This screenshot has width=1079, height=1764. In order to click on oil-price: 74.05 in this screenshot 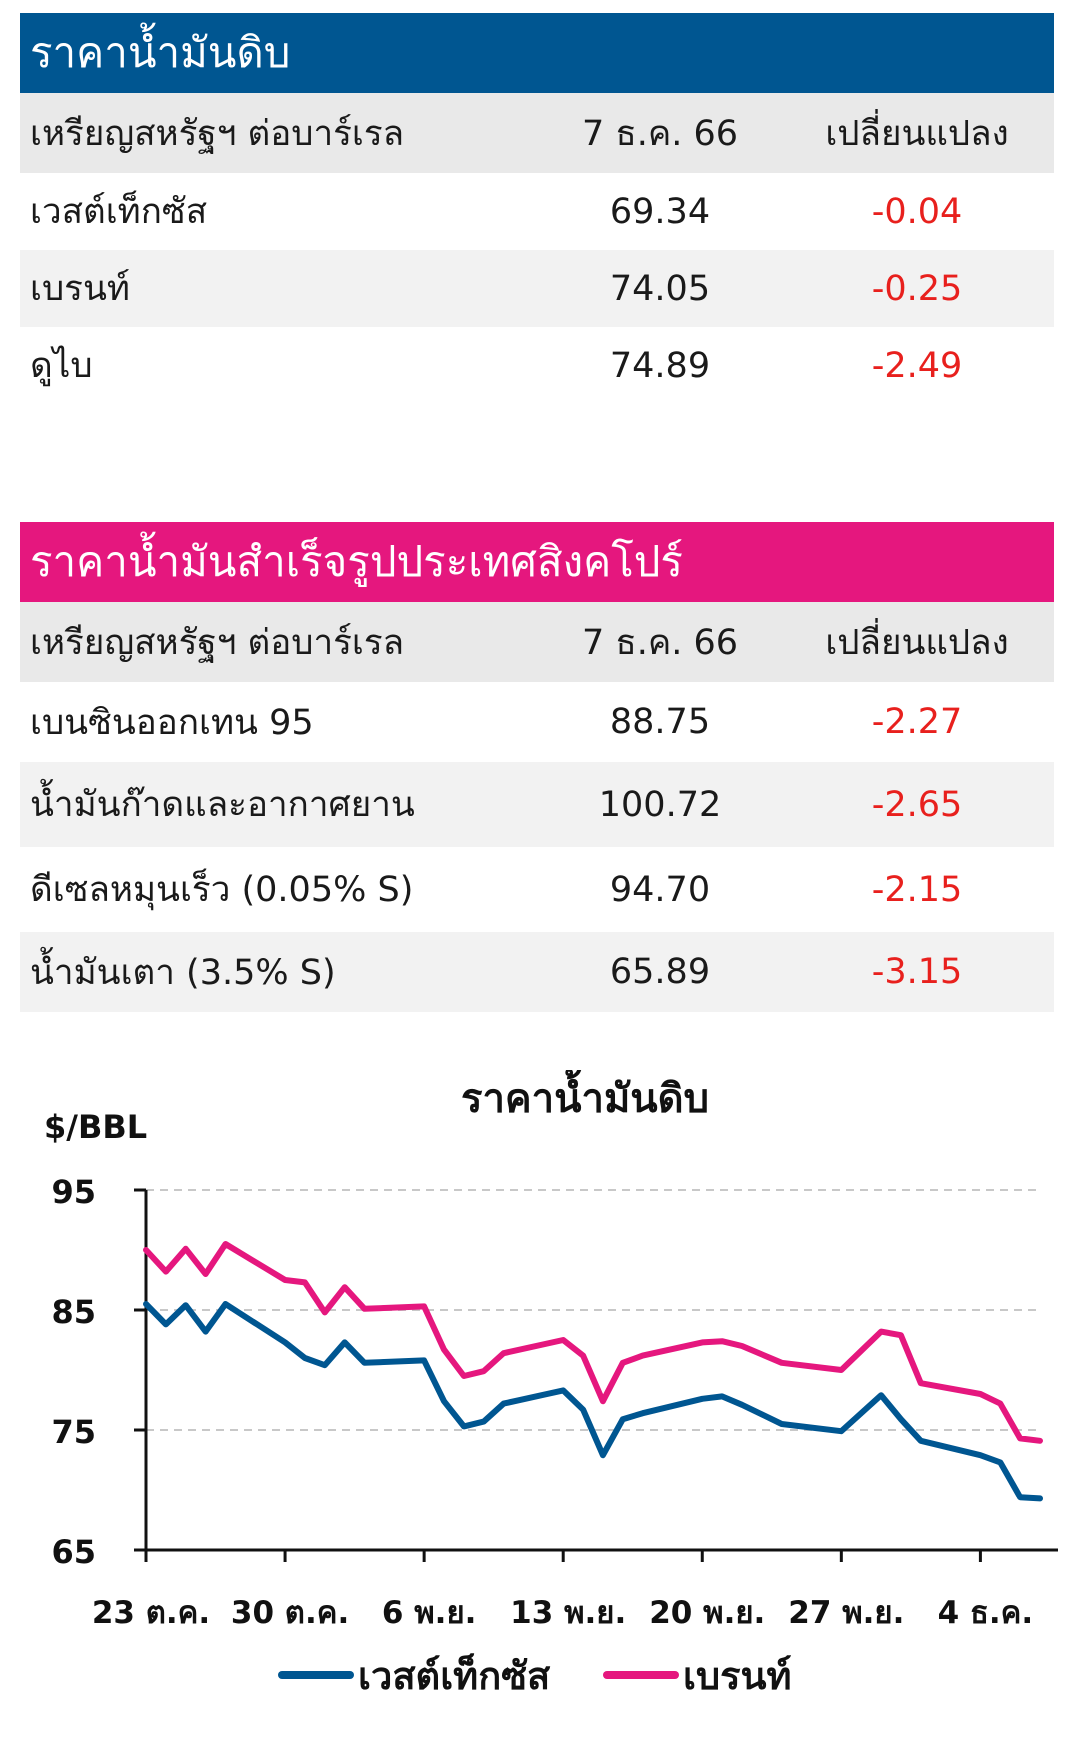, I will do `click(660, 288)`.